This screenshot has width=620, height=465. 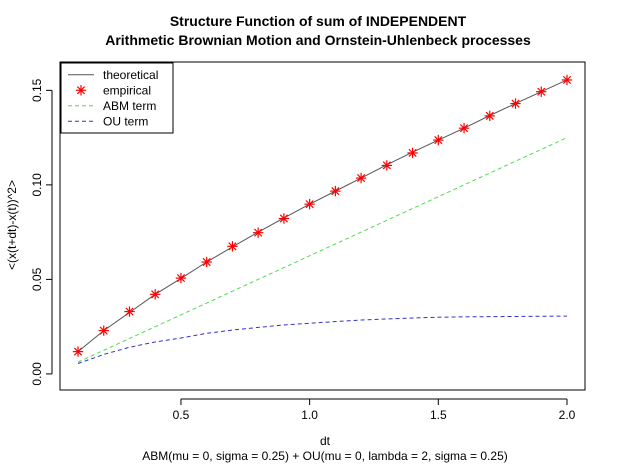 I want to click on legend-item-theoretical: theoretical, so click(x=113, y=75).